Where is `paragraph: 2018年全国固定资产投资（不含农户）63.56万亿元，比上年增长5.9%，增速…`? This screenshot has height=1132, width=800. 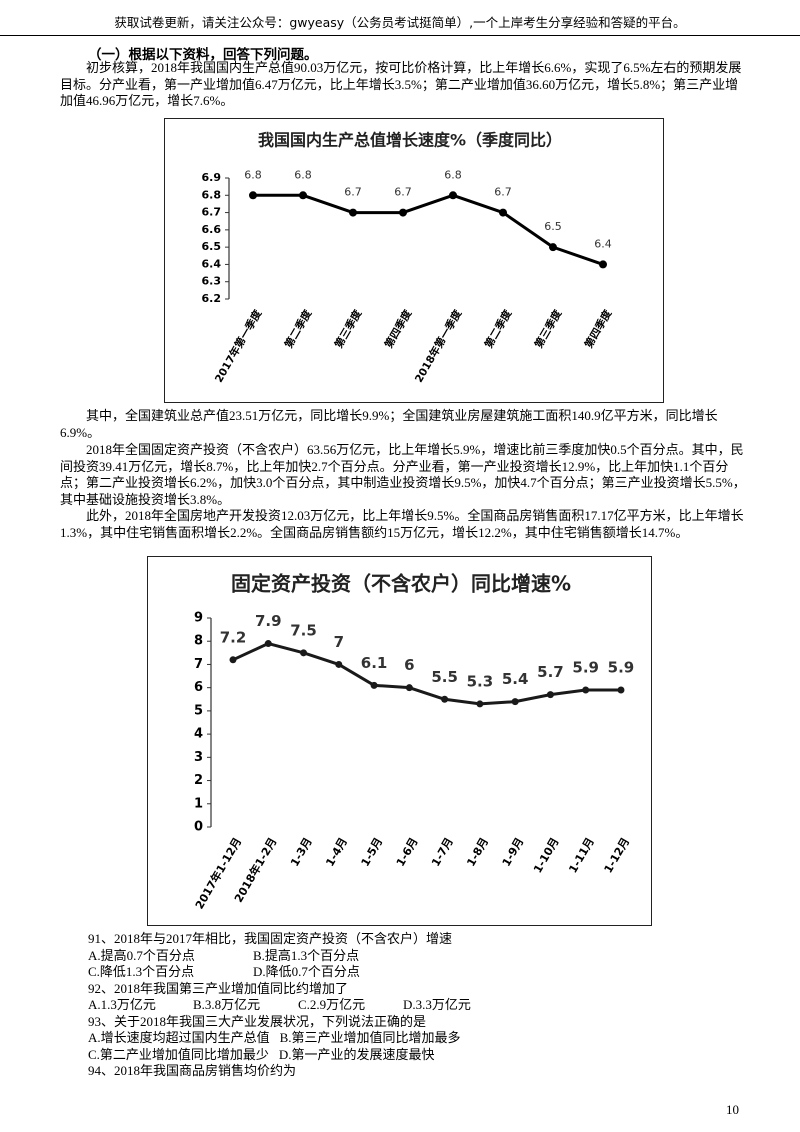 paragraph: 2018年全国固定资产投资（不含农户）63.56万亿元，比上年增长5.9%，增速… is located at coordinates (403, 474).